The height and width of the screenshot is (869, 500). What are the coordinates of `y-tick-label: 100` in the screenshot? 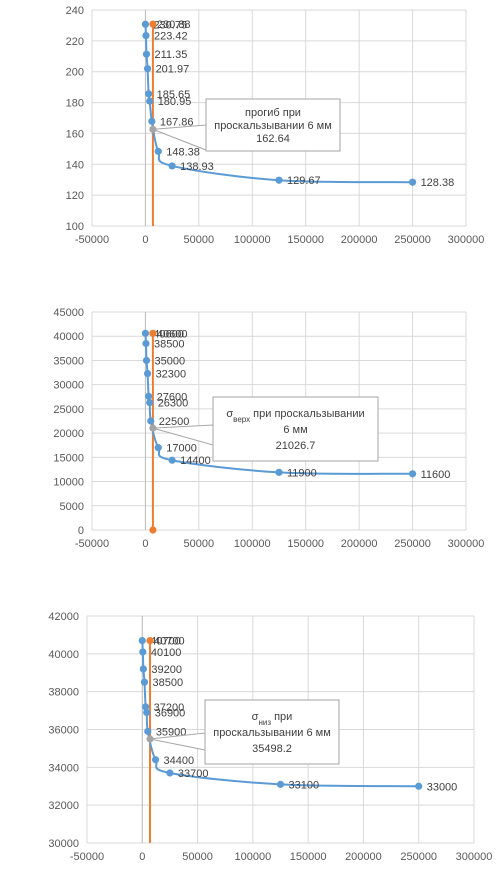 It's located at (75, 227).